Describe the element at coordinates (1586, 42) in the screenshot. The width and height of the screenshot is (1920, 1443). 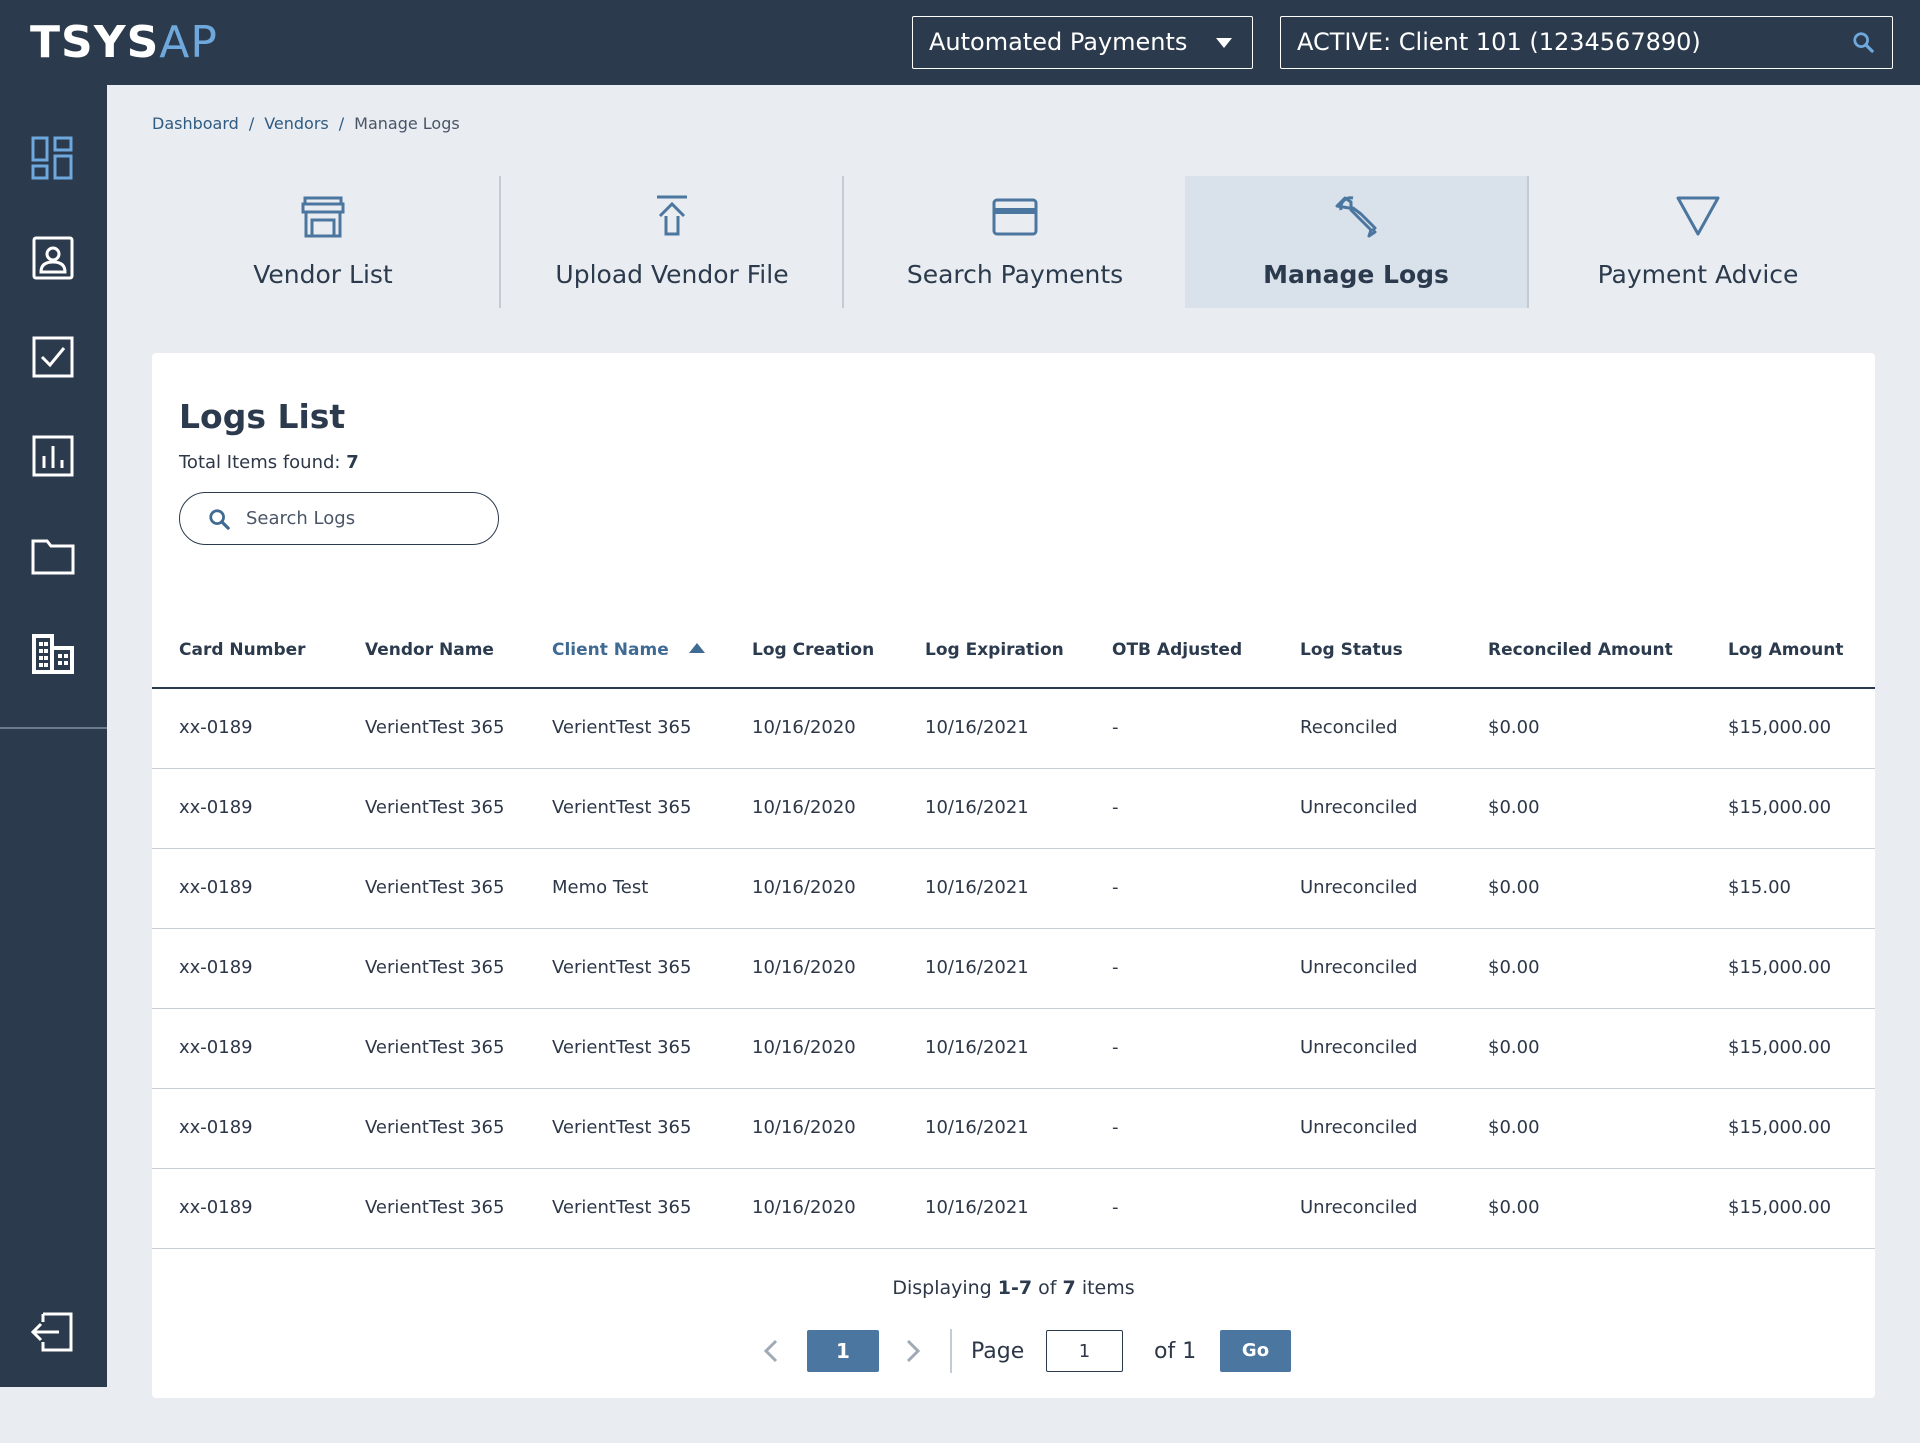
I see `active-client-search: ACTIVE: Client 101 (1234567890)` at that location.